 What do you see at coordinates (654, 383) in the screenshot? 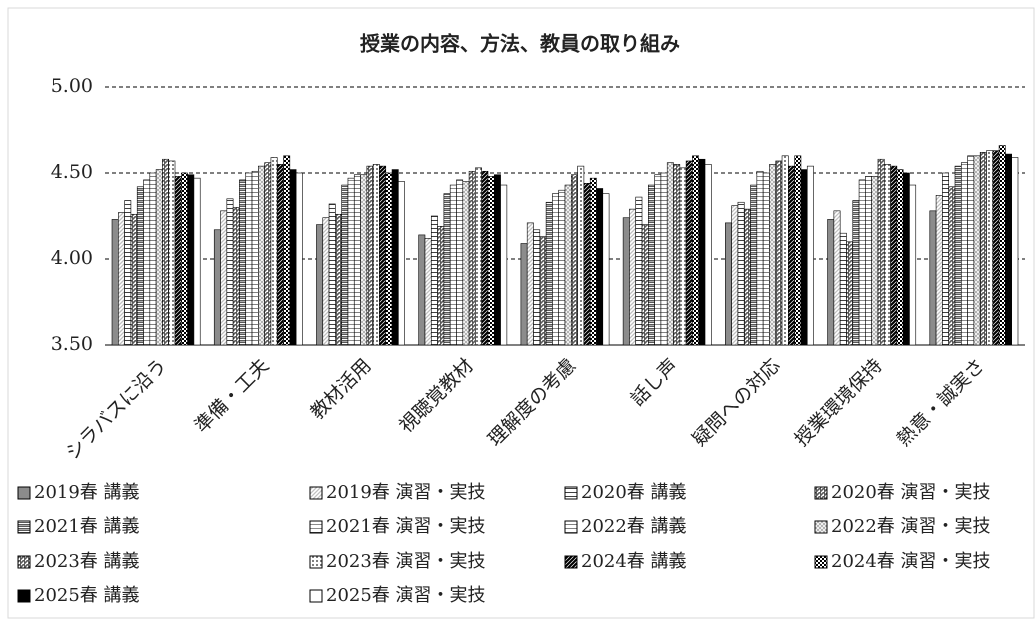
I see `x-tick-label: 話し声` at bounding box center [654, 383].